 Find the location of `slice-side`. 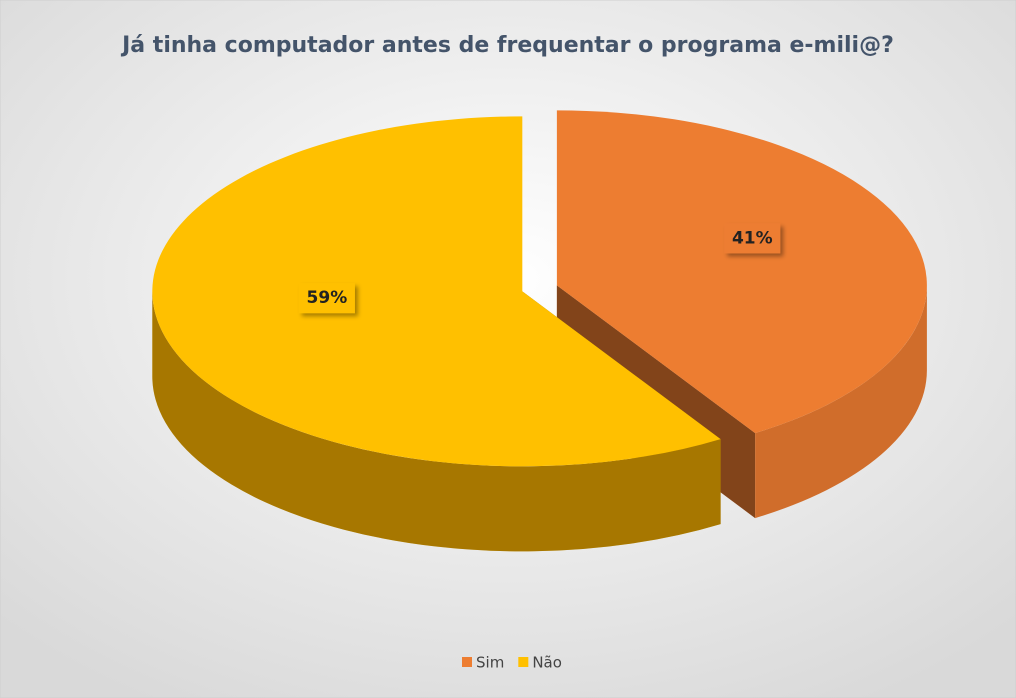

slice-side is located at coordinates (841, 402).